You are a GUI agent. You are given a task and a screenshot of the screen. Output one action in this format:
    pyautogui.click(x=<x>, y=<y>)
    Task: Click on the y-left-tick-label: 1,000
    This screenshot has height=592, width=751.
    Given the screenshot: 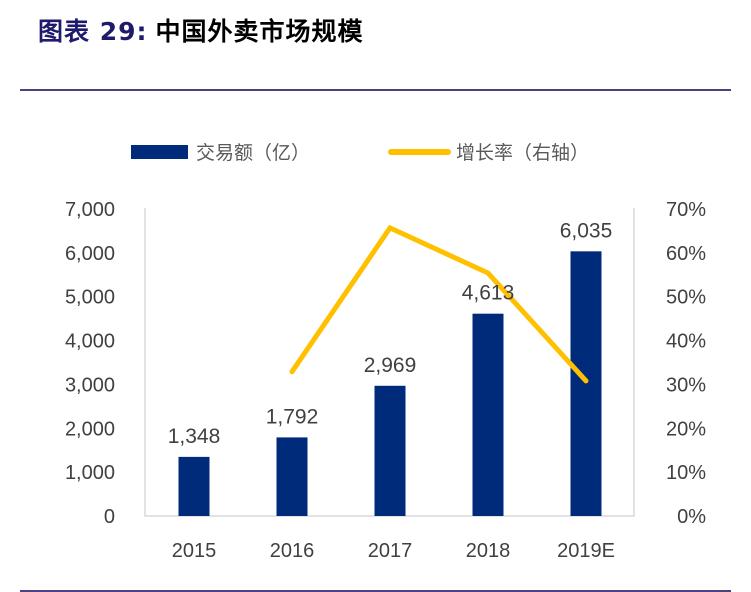 What is the action you would take?
    pyautogui.click(x=90, y=473)
    